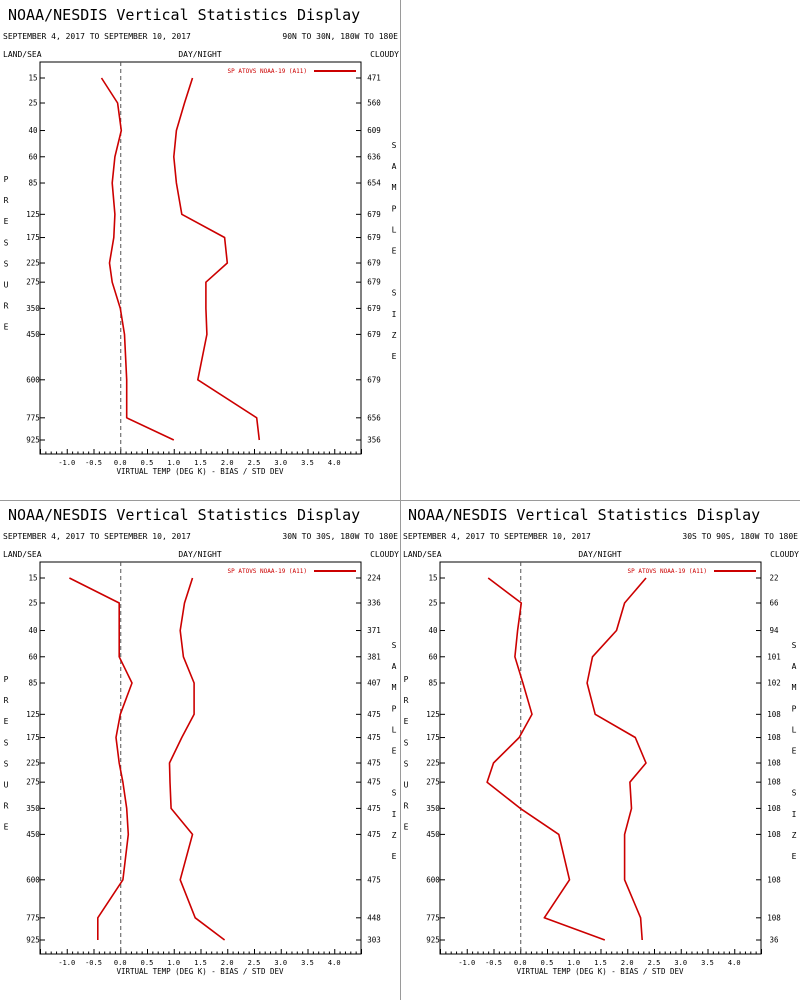 This screenshot has width=800, height=1000. I want to click on sample-size-label: 609, so click(374, 130).